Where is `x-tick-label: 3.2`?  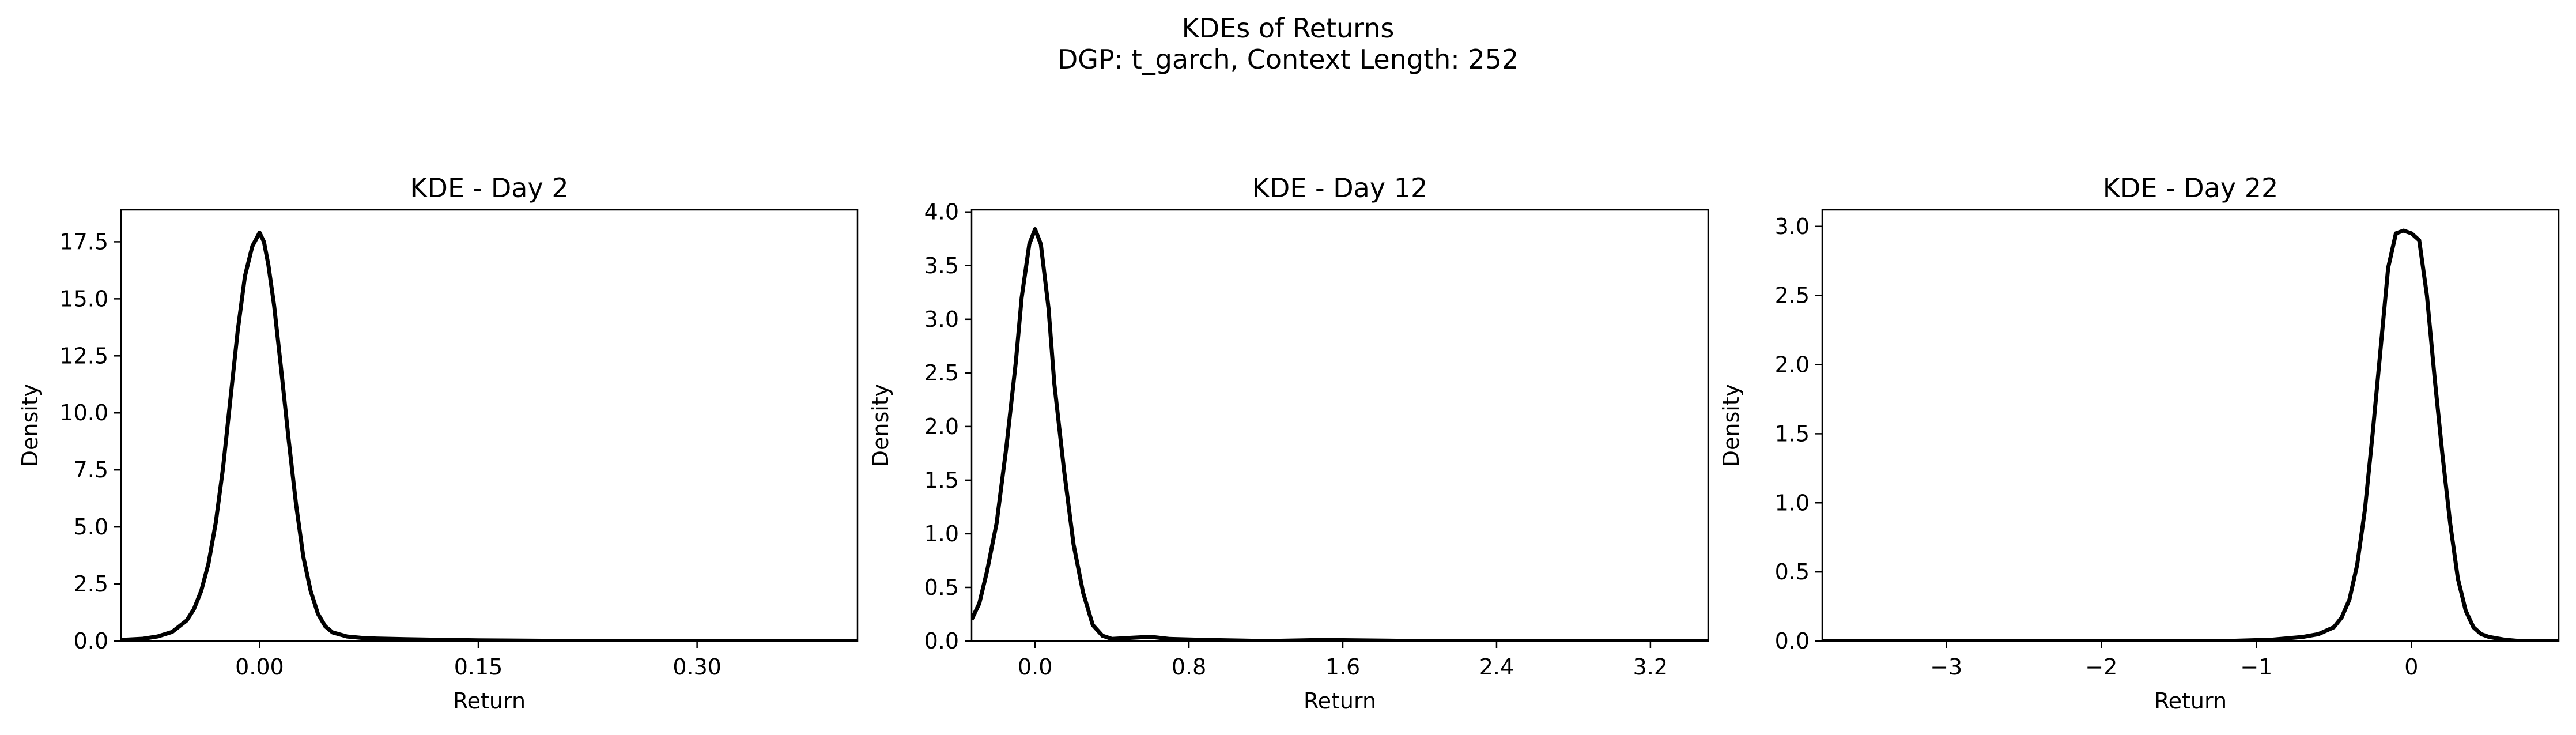 x-tick-label: 3.2 is located at coordinates (1650, 667).